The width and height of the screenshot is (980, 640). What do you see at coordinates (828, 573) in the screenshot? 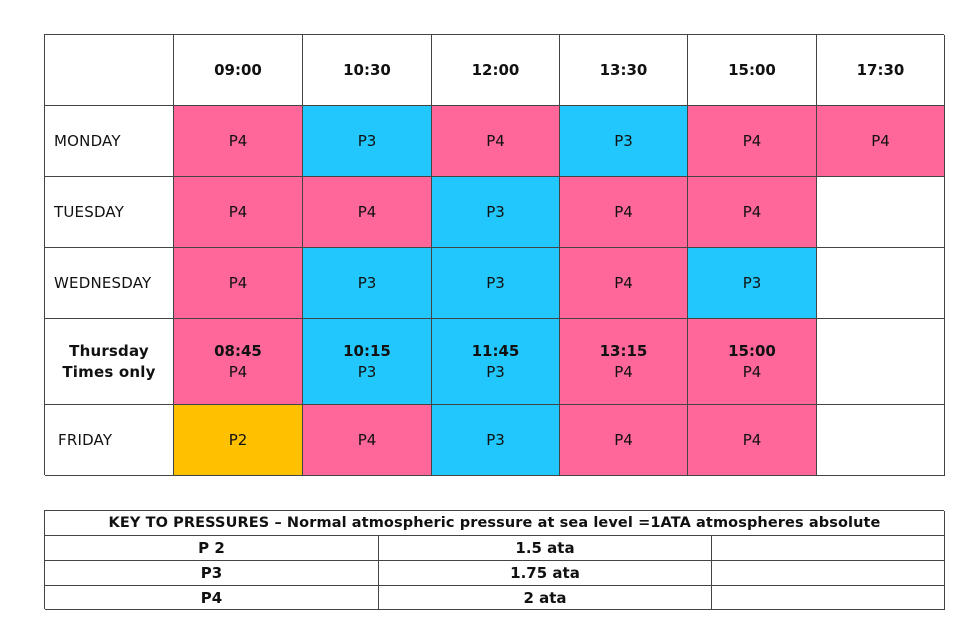
I see `key-swatch-p3` at bounding box center [828, 573].